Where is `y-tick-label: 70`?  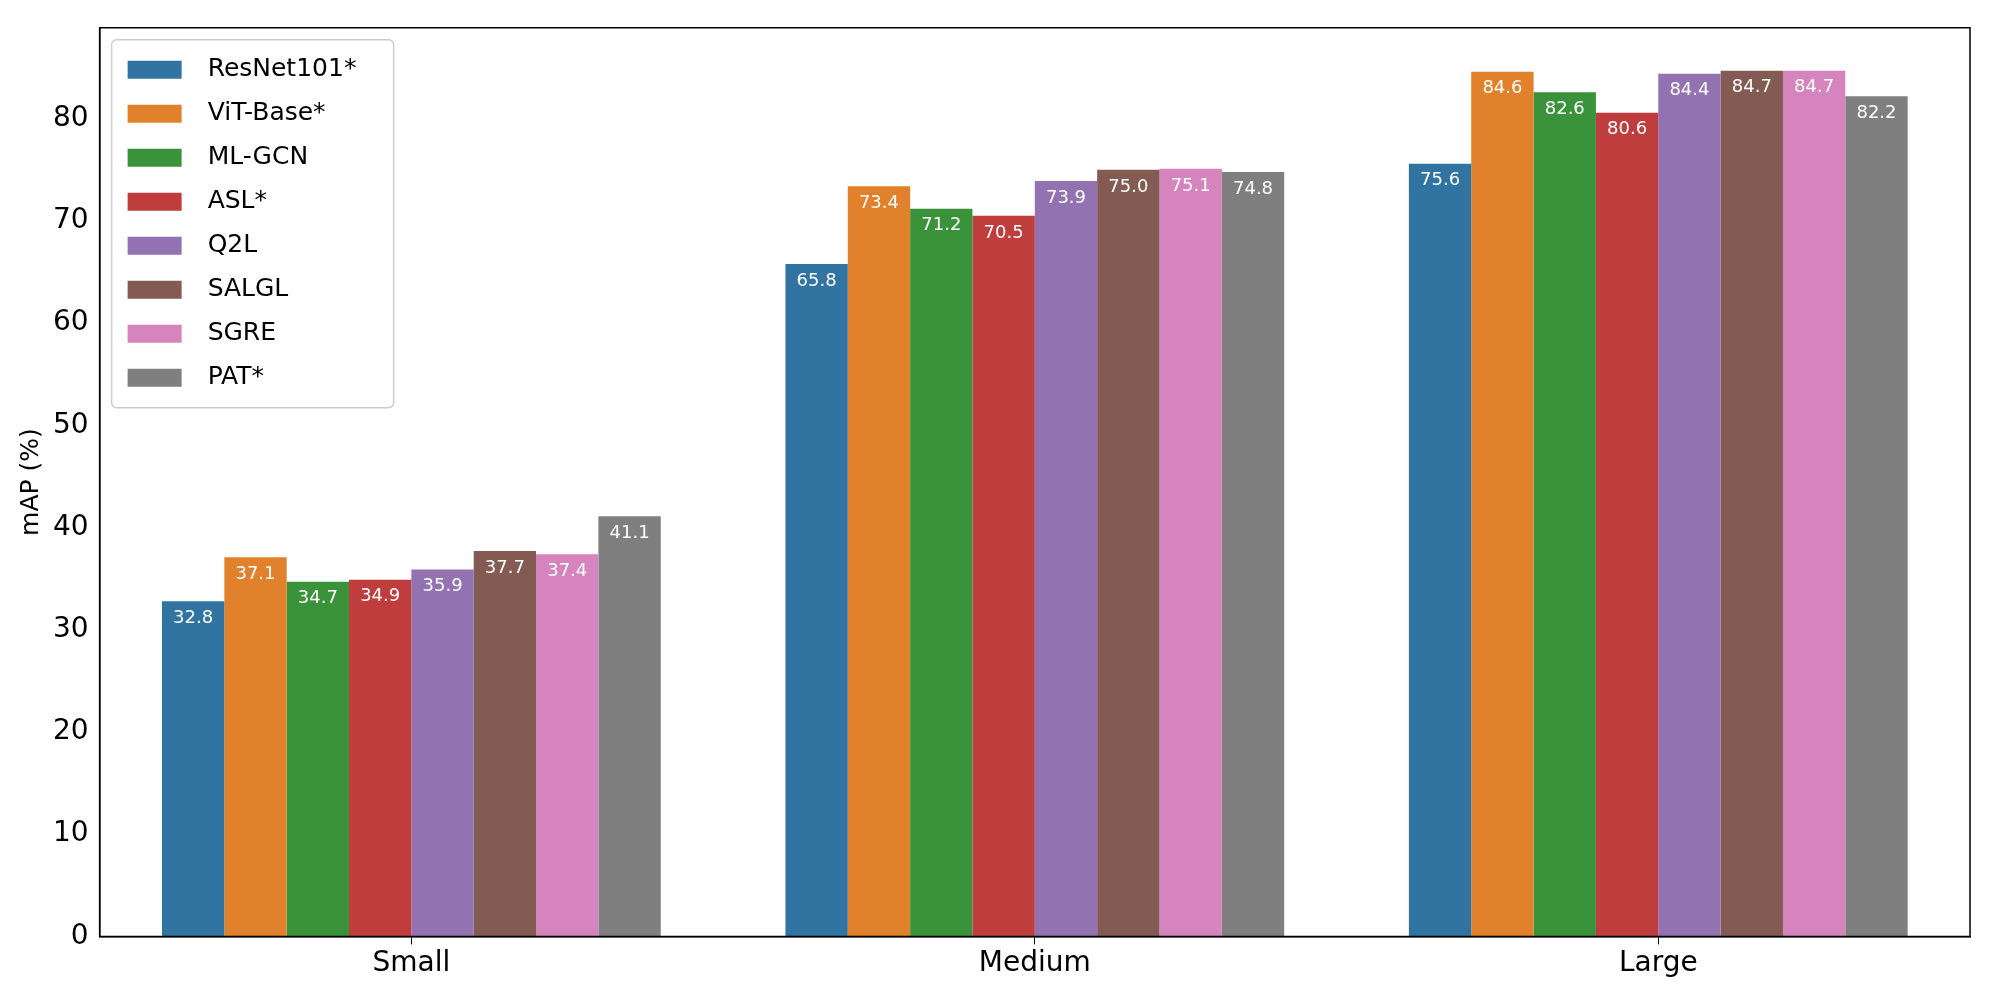
y-tick-label: 70 is located at coordinates (70, 219).